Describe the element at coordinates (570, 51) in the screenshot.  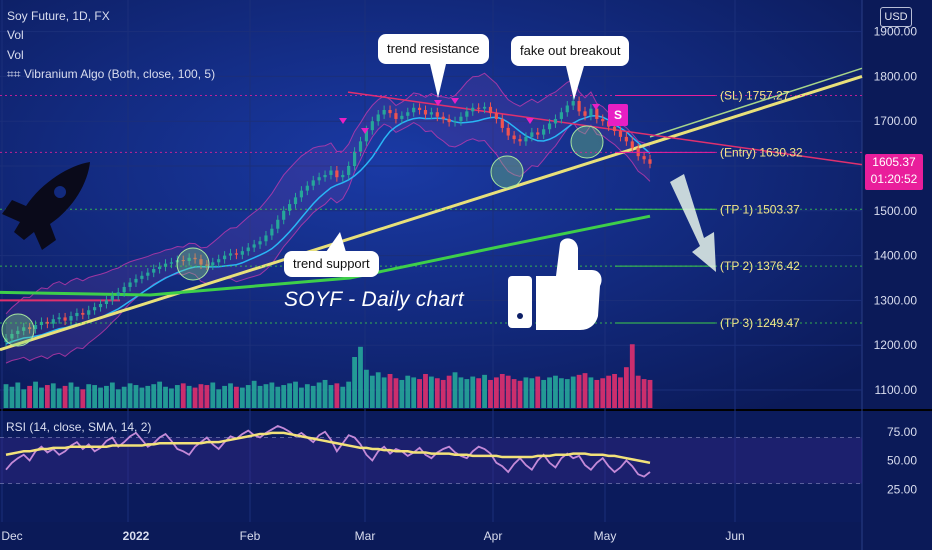
I see `annotation-fake-out-breakout: fake out breakout` at that location.